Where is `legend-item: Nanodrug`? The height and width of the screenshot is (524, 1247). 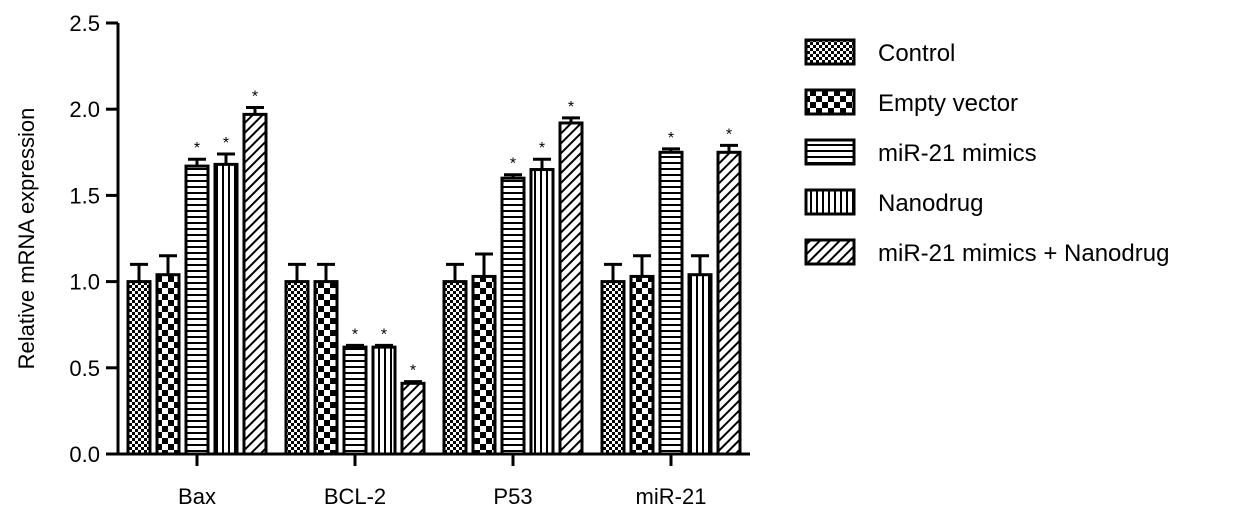
legend-item: Nanodrug is located at coordinates (893, 202).